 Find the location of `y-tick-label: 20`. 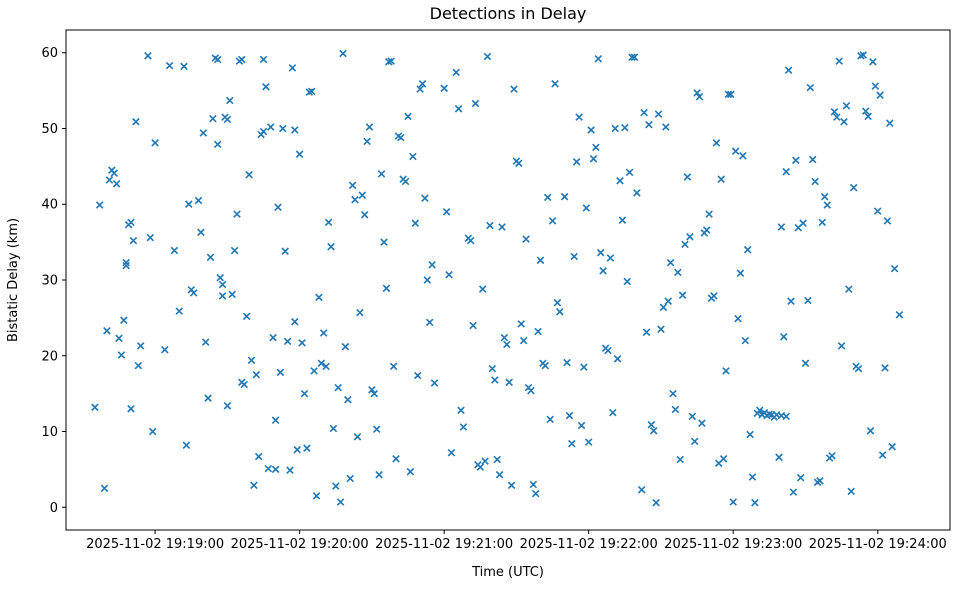

y-tick-label: 20 is located at coordinates (49, 356).